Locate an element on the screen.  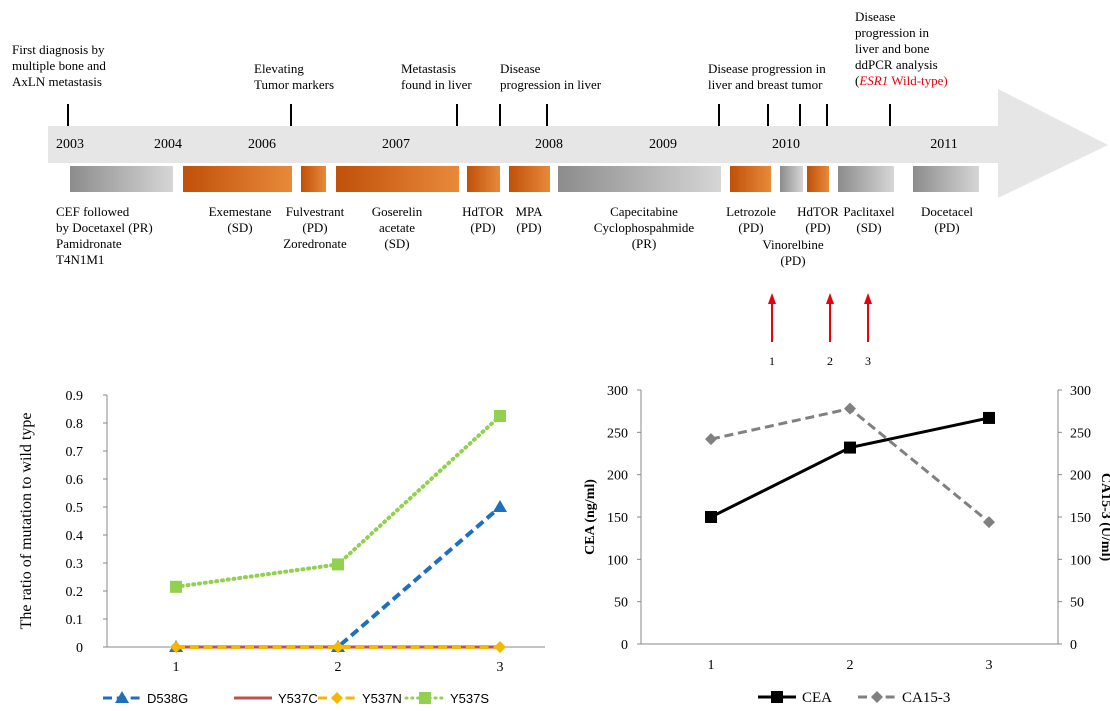
series-y537n is located at coordinates (338, 647).